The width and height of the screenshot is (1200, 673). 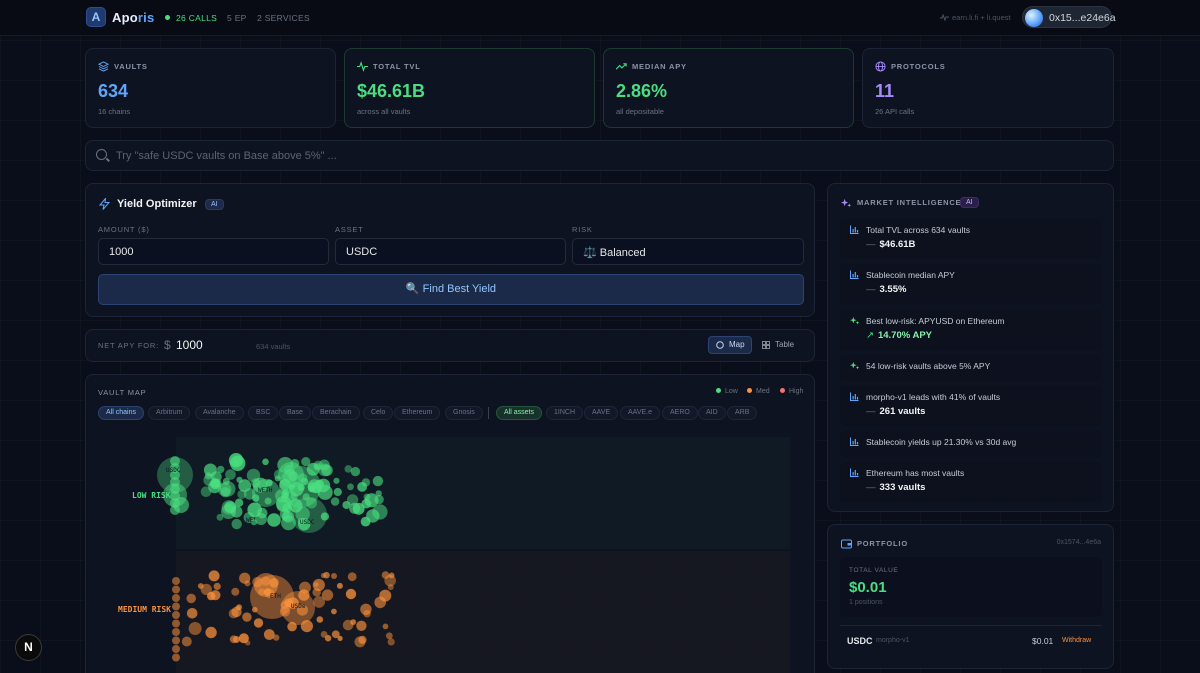 What do you see at coordinates (601, 413) in the screenshot?
I see `asset-filter-aave: AAVE` at bounding box center [601, 413].